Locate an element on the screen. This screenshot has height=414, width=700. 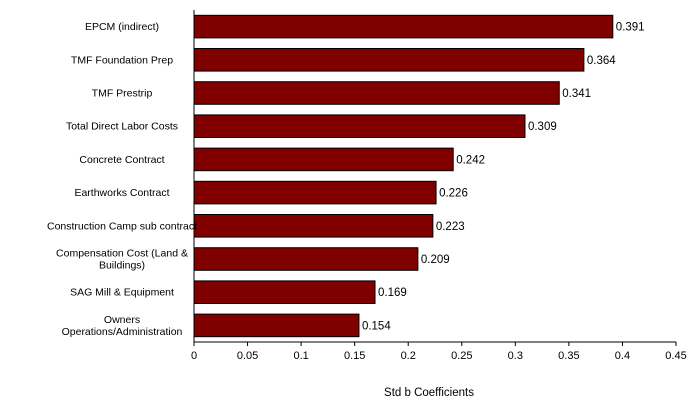
category-label: SAG Mill & Equipment is located at coordinates (122, 293).